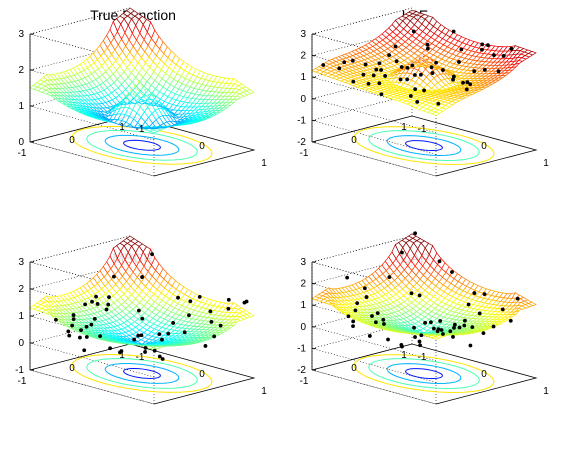 The height and width of the screenshot is (460, 564). What do you see at coordinates (21, 142) in the screenshot?
I see `z-tick-label: 0` at bounding box center [21, 142].